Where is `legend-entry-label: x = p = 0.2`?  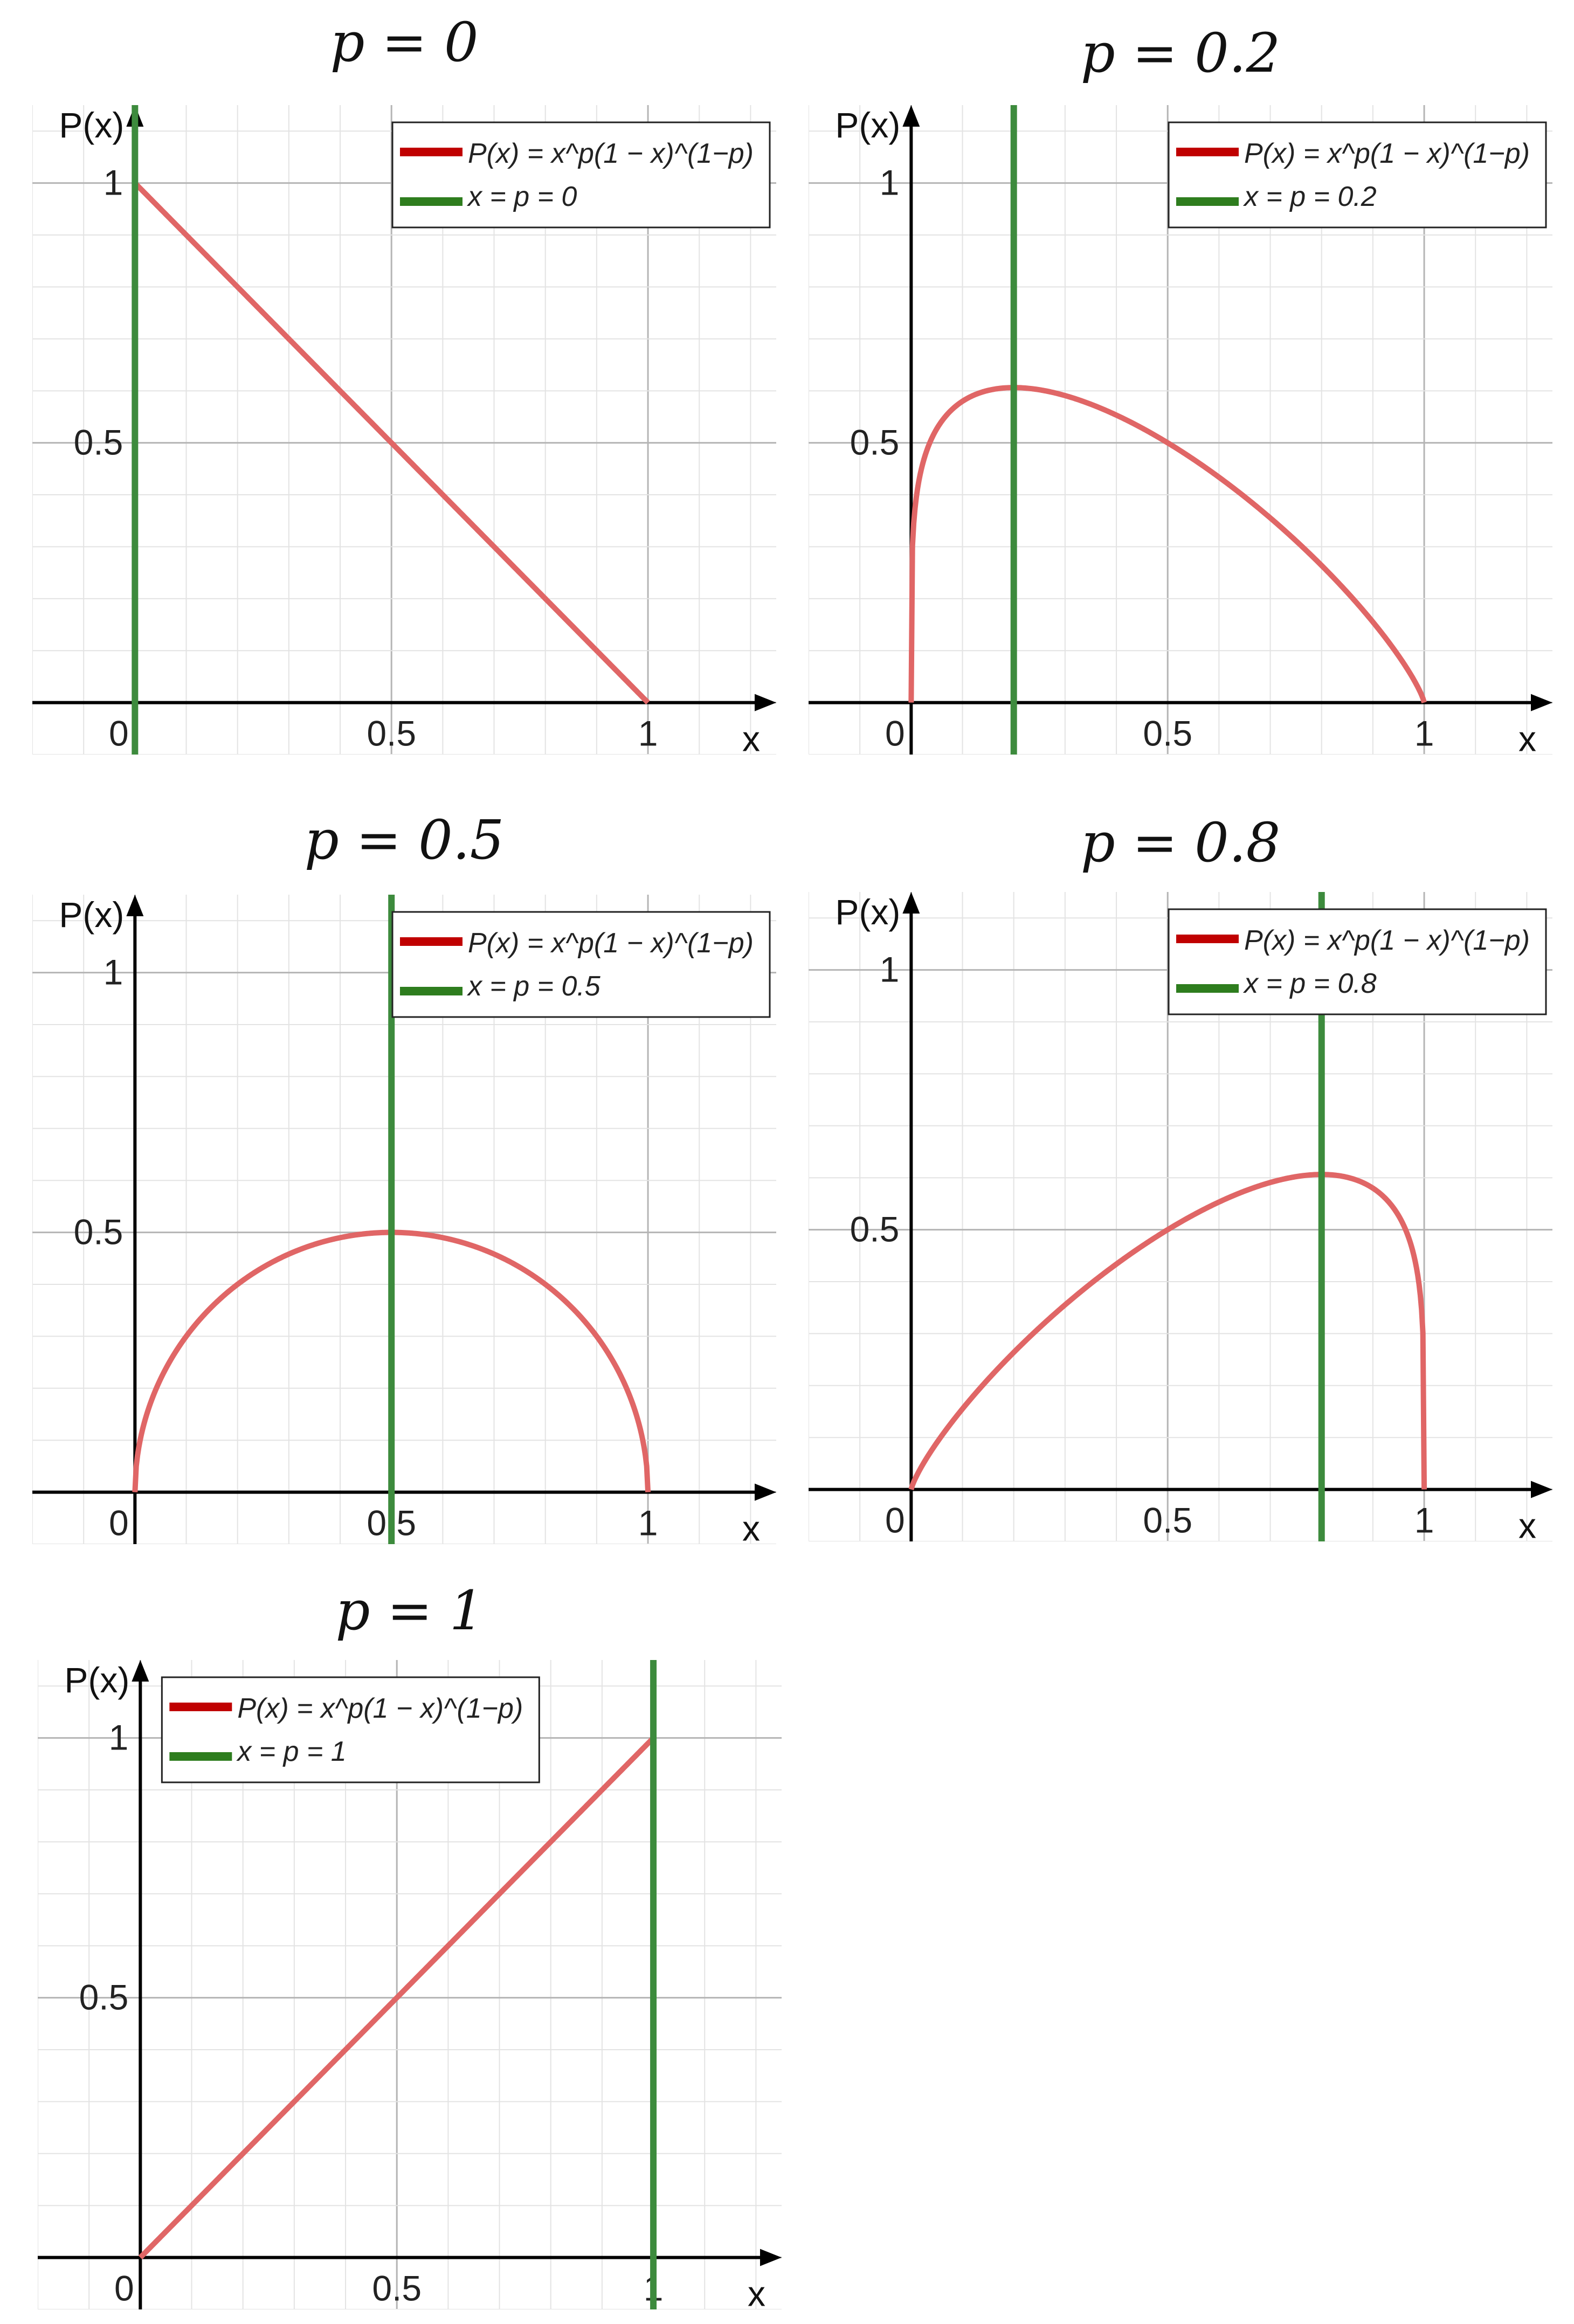 legend-entry-label: x = p = 0.2 is located at coordinates (1309, 196).